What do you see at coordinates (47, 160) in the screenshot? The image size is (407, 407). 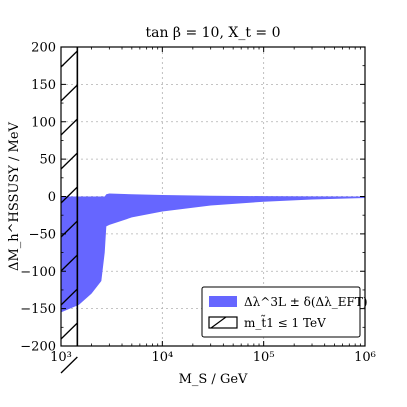 I see `y-tick-label: 50` at bounding box center [47, 160].